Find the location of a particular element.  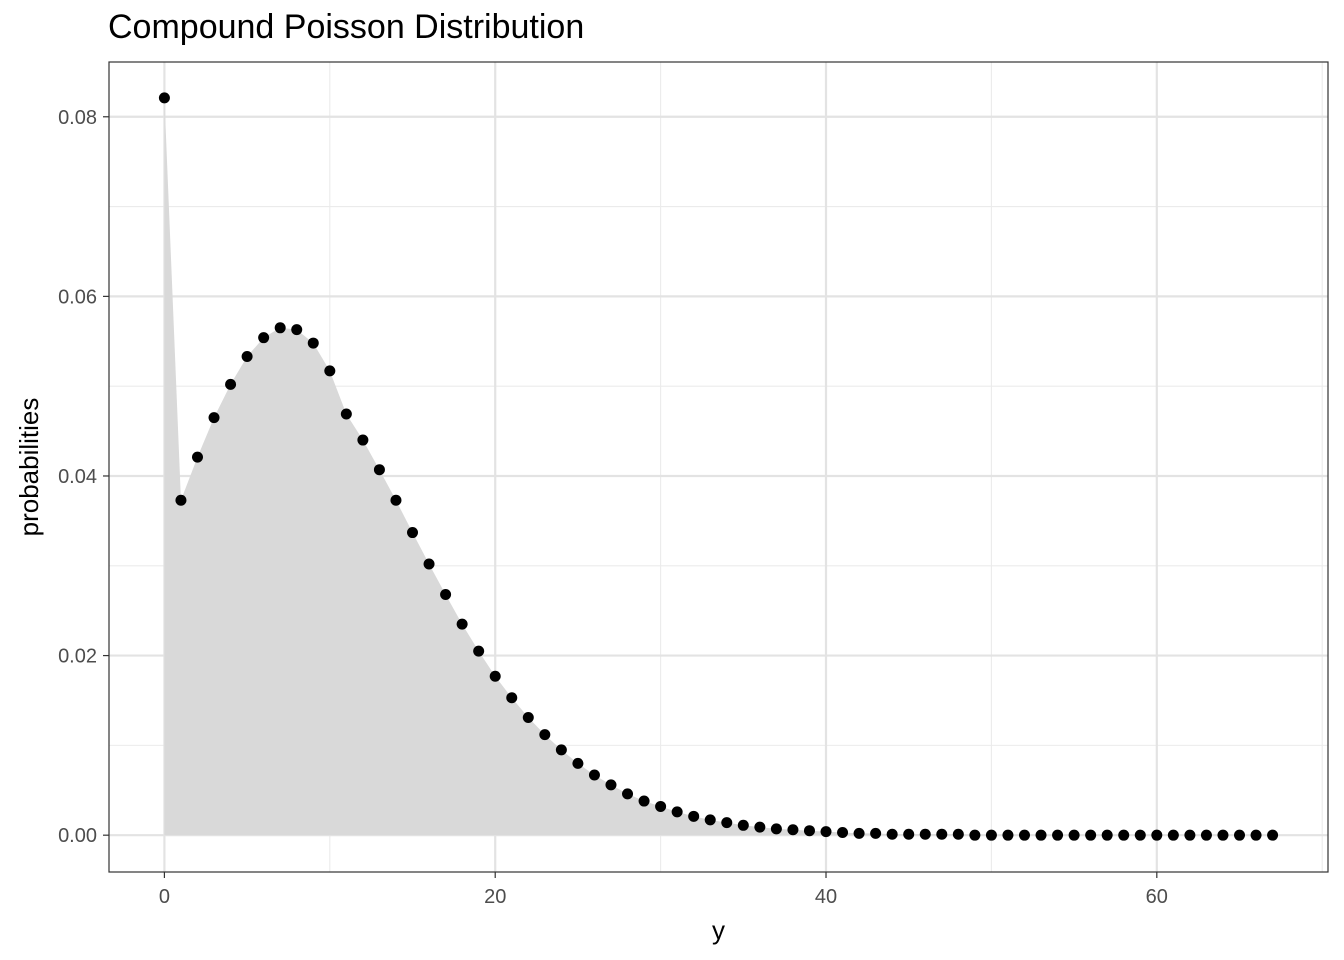

y-axis: 0.00 0.02 0.04 0.06 0.08 is located at coordinates (83, 477).